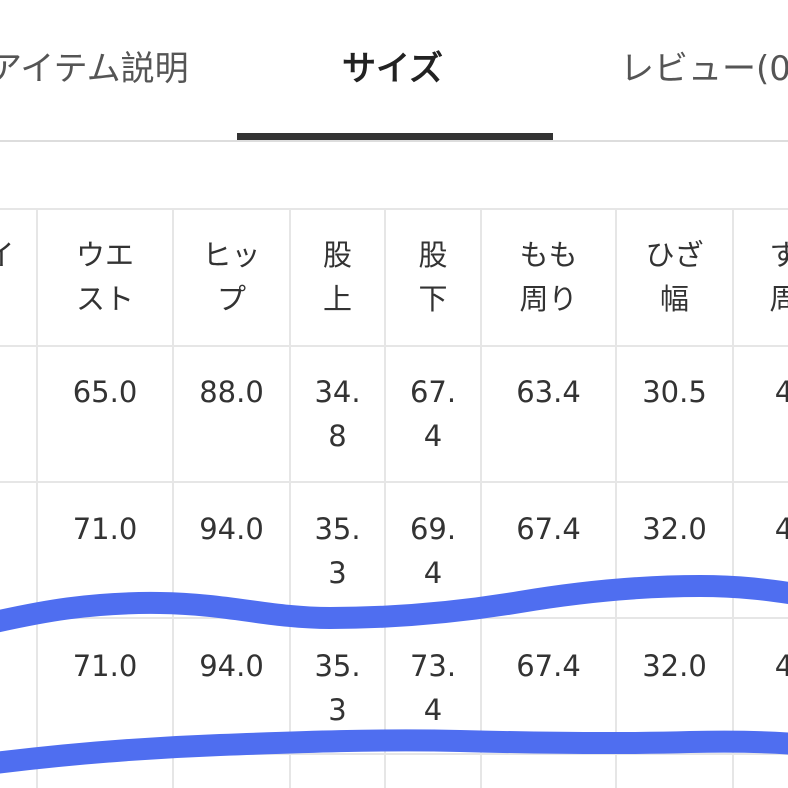 The image size is (788, 788). I want to click on header-cell-inseam: 股 下, so click(433, 277).